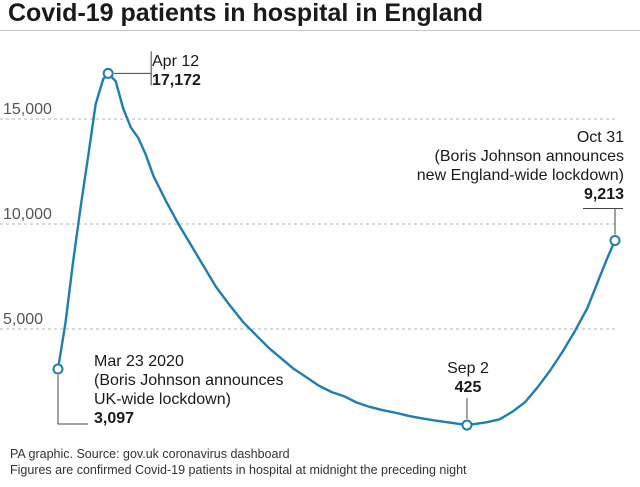 The image size is (640, 487). What do you see at coordinates (27, 214) in the screenshot?
I see `y-tick-label: 10,000` at bounding box center [27, 214].